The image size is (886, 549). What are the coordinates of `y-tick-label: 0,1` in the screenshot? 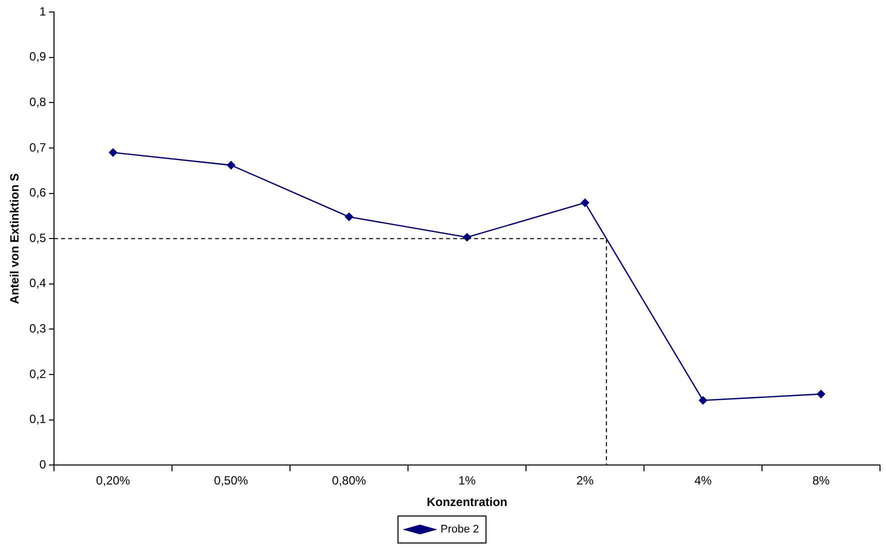 It's located at (37, 419).